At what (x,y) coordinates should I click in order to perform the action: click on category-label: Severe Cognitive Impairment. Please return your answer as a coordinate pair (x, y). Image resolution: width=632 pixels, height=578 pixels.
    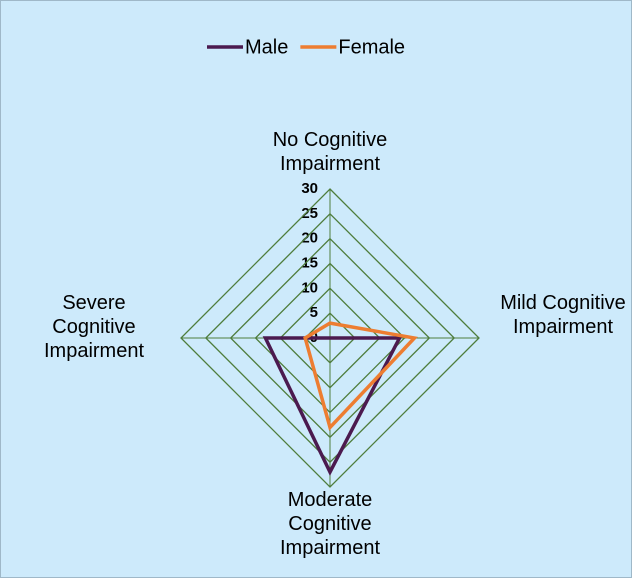
    Looking at the image, I should click on (94, 327).